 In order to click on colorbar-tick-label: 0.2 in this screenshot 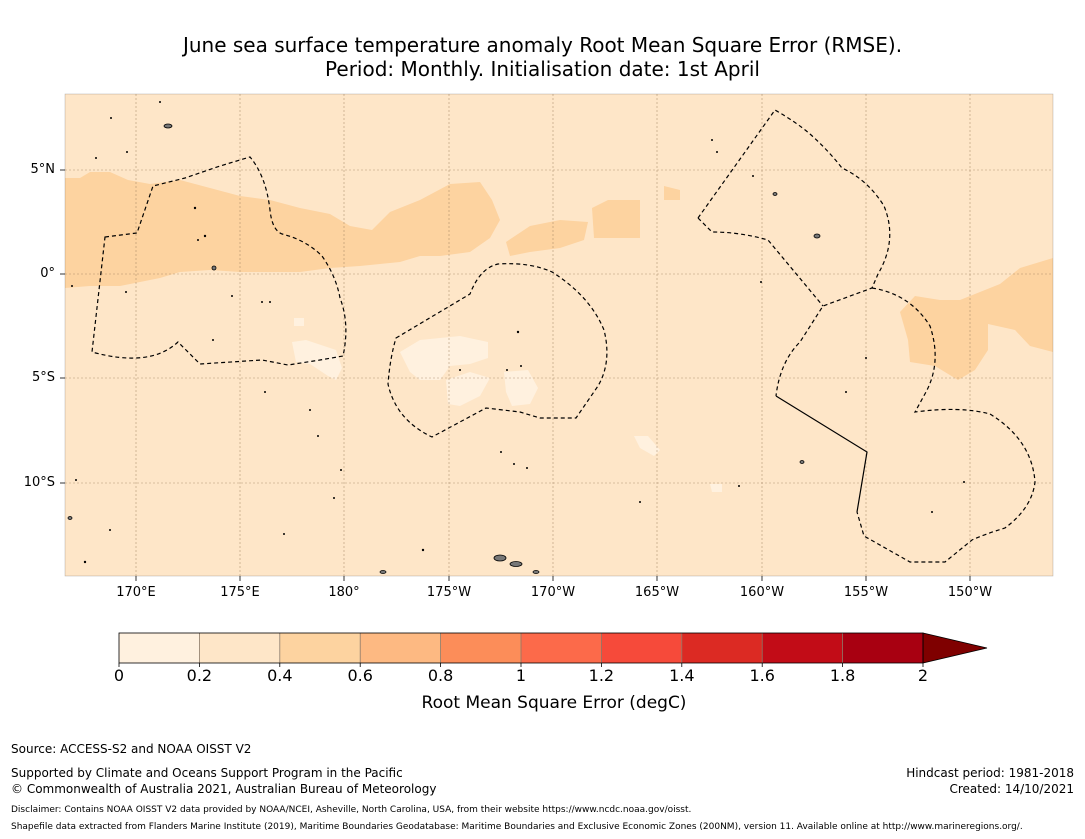, I will do `click(199, 675)`.